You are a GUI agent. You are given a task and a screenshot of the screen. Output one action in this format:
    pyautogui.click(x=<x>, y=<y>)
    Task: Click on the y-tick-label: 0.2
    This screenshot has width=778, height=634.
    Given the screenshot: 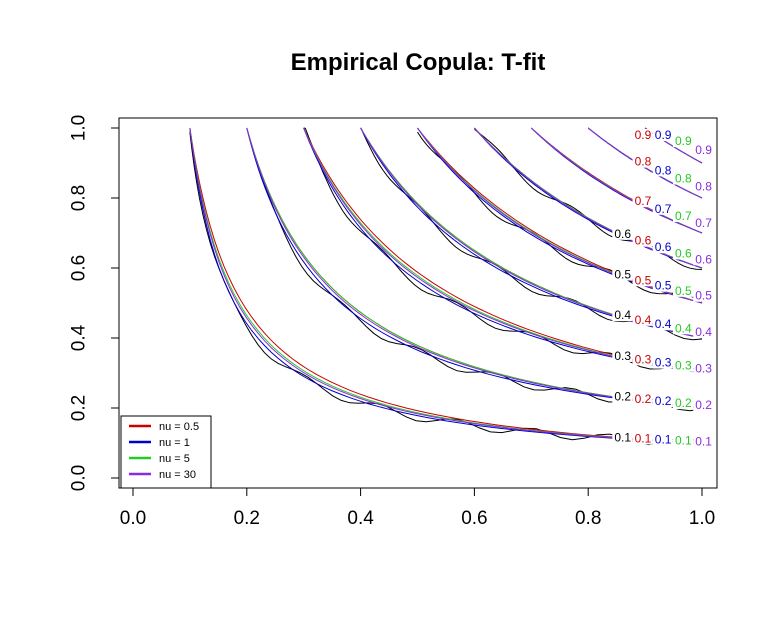 What is the action you would take?
    pyautogui.click(x=79, y=408)
    